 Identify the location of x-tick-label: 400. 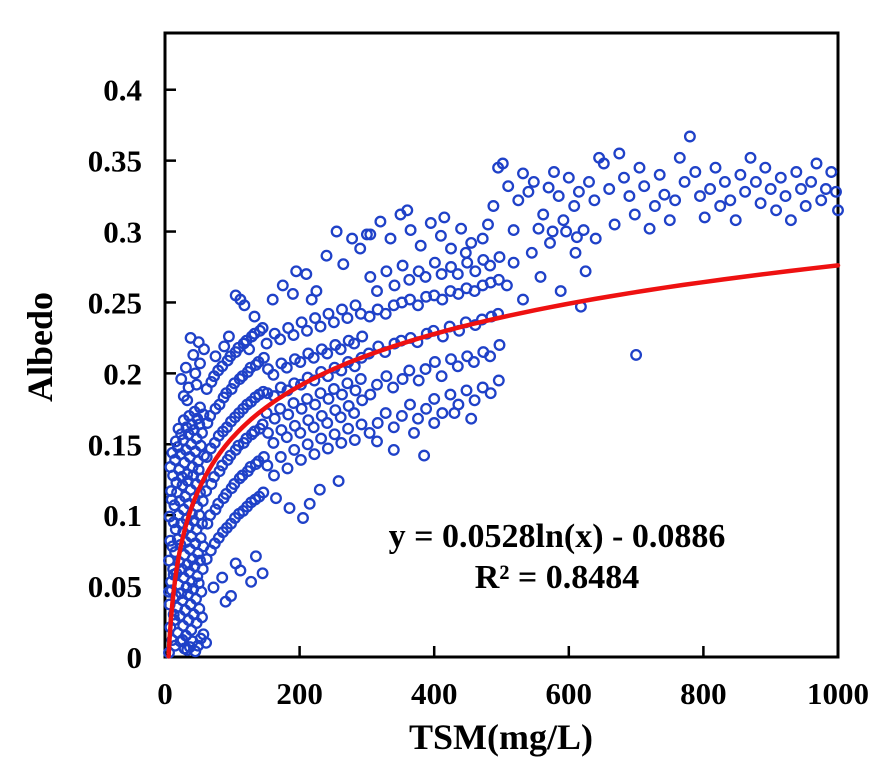
(434, 693).